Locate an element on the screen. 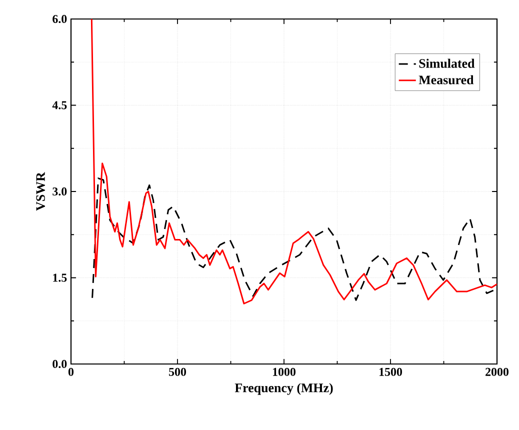 Image resolution: width=519 pixels, height=430 pixels. x-tick-label: 0 is located at coordinates (71, 372).